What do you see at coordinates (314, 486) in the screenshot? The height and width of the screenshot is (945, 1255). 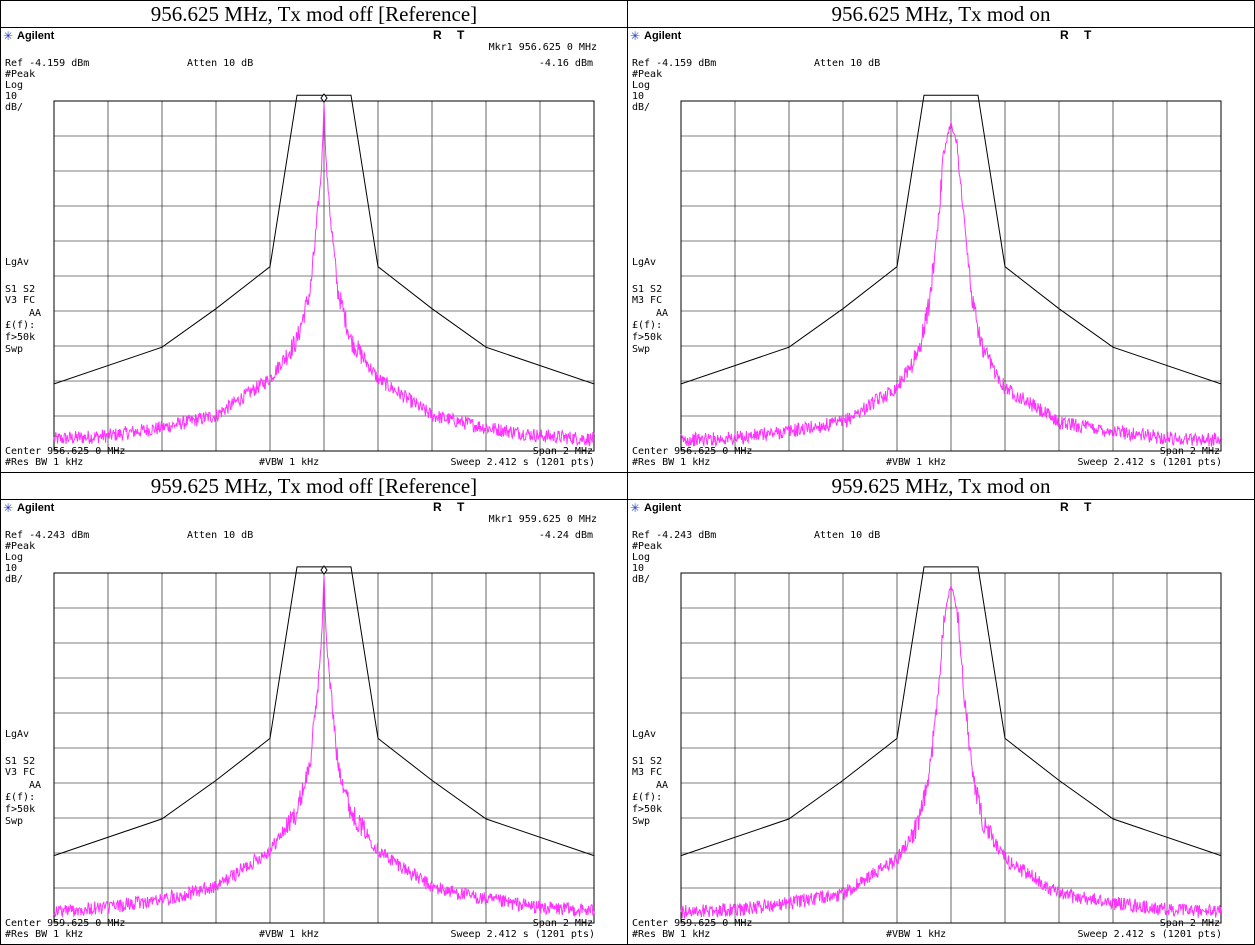 I see `panel-title-3: 959.625 MHz, Tx mod off [Reference]` at bounding box center [314, 486].